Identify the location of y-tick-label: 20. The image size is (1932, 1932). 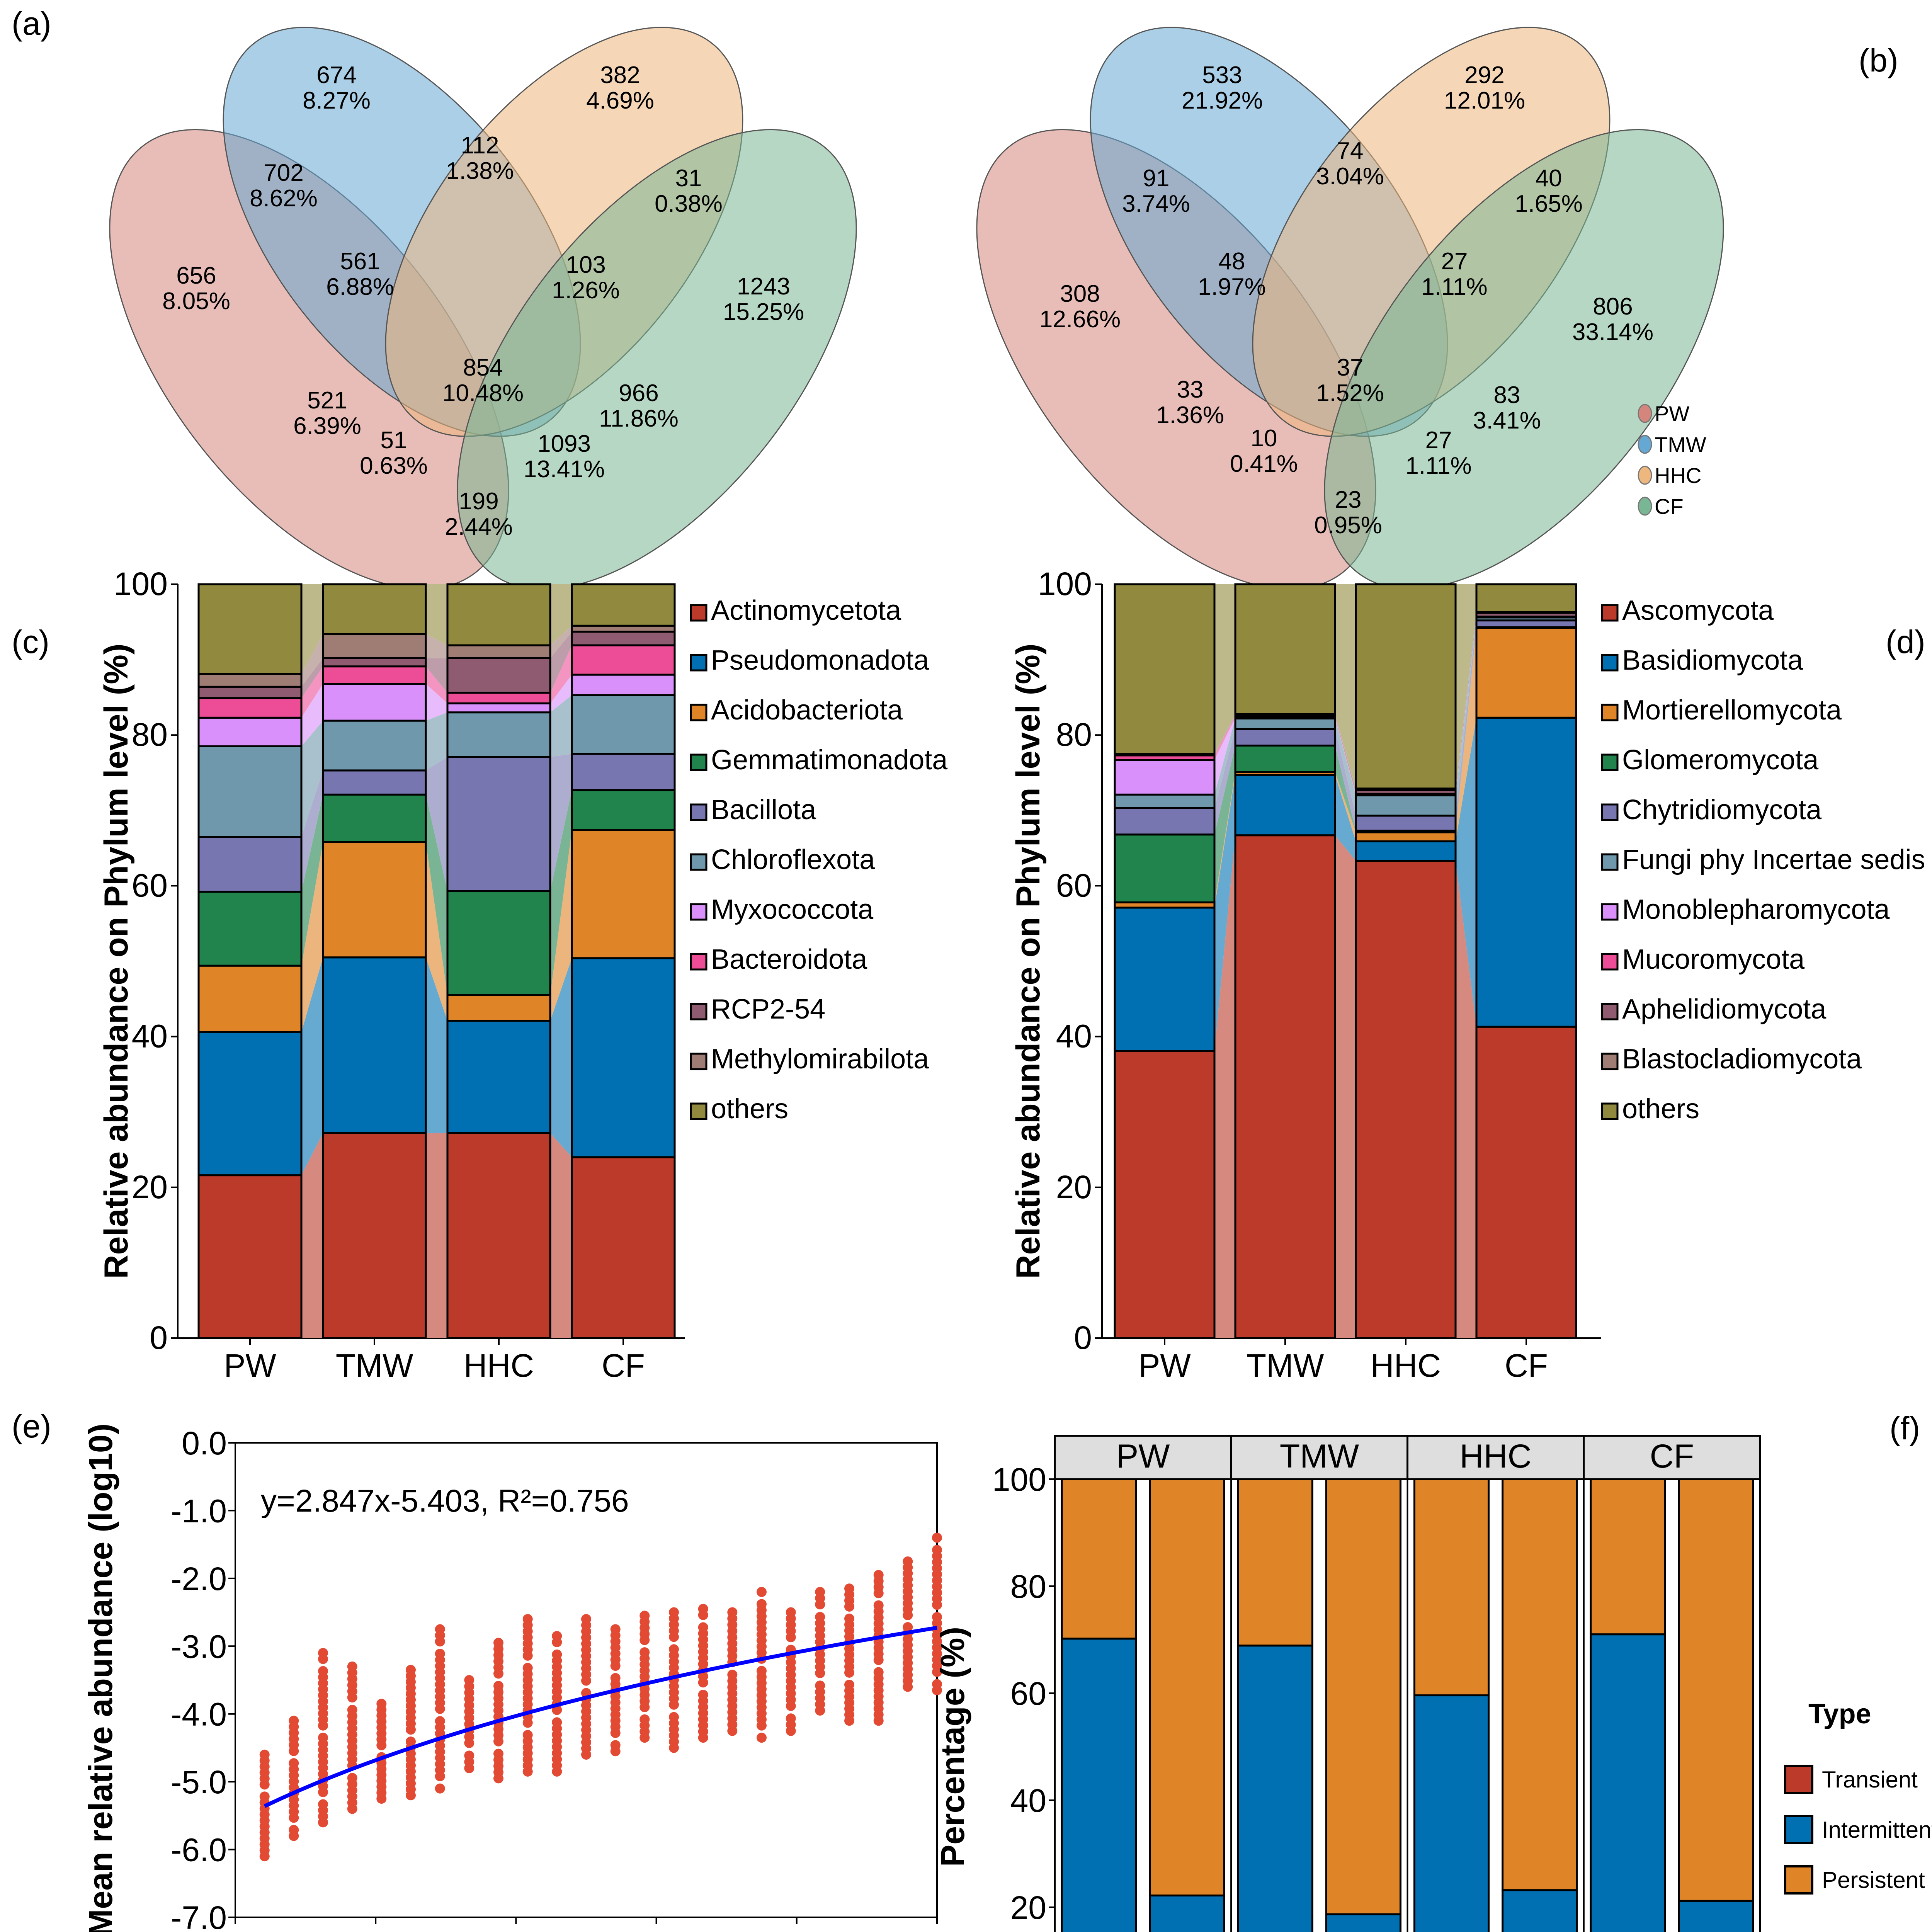
(1074, 1187).